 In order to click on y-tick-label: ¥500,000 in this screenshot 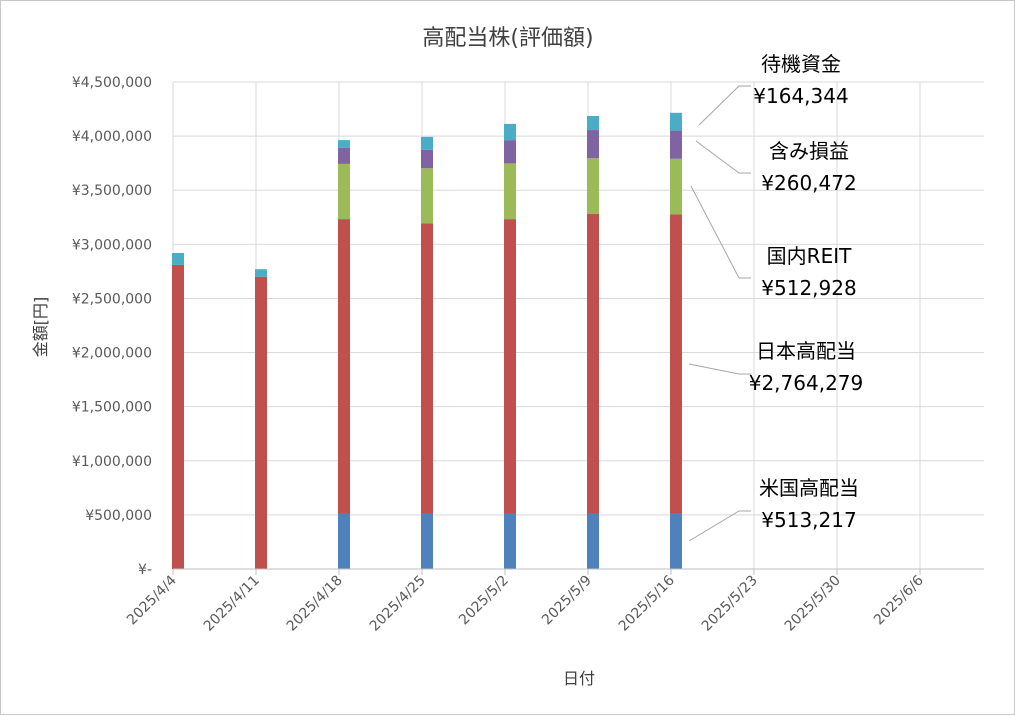, I will do `click(118, 516)`.